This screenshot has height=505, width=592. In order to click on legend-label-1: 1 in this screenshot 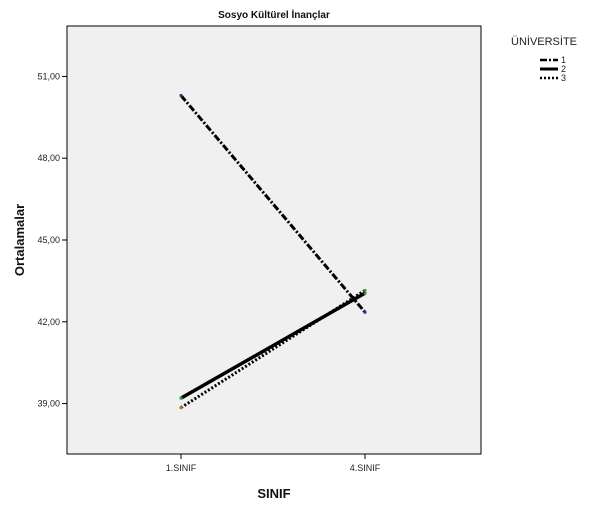, I will do `click(563, 60)`.